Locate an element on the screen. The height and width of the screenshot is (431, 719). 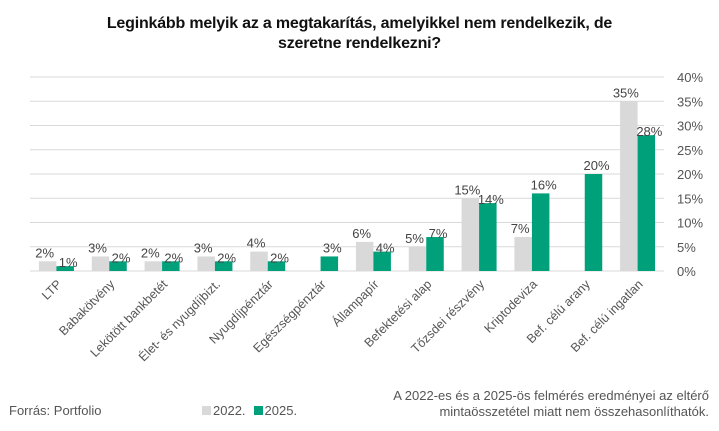
data-label: 5% is located at coordinates (414, 238).